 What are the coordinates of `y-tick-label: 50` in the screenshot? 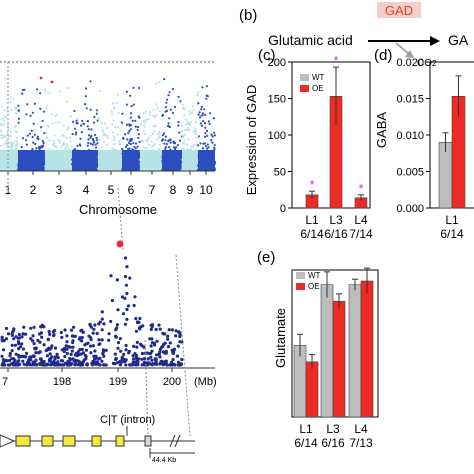 It's located at (280, 173).